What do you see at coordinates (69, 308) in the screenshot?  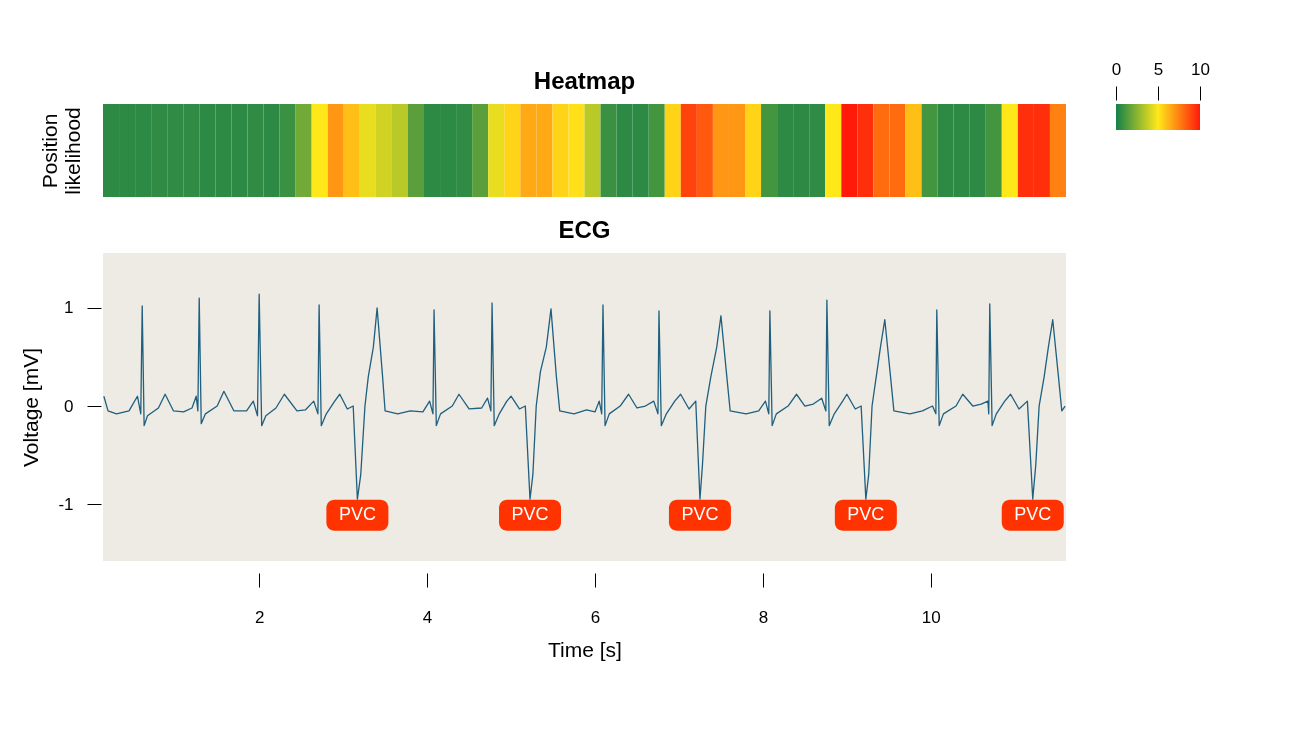 I see `y-tick-label: 1` at bounding box center [69, 308].